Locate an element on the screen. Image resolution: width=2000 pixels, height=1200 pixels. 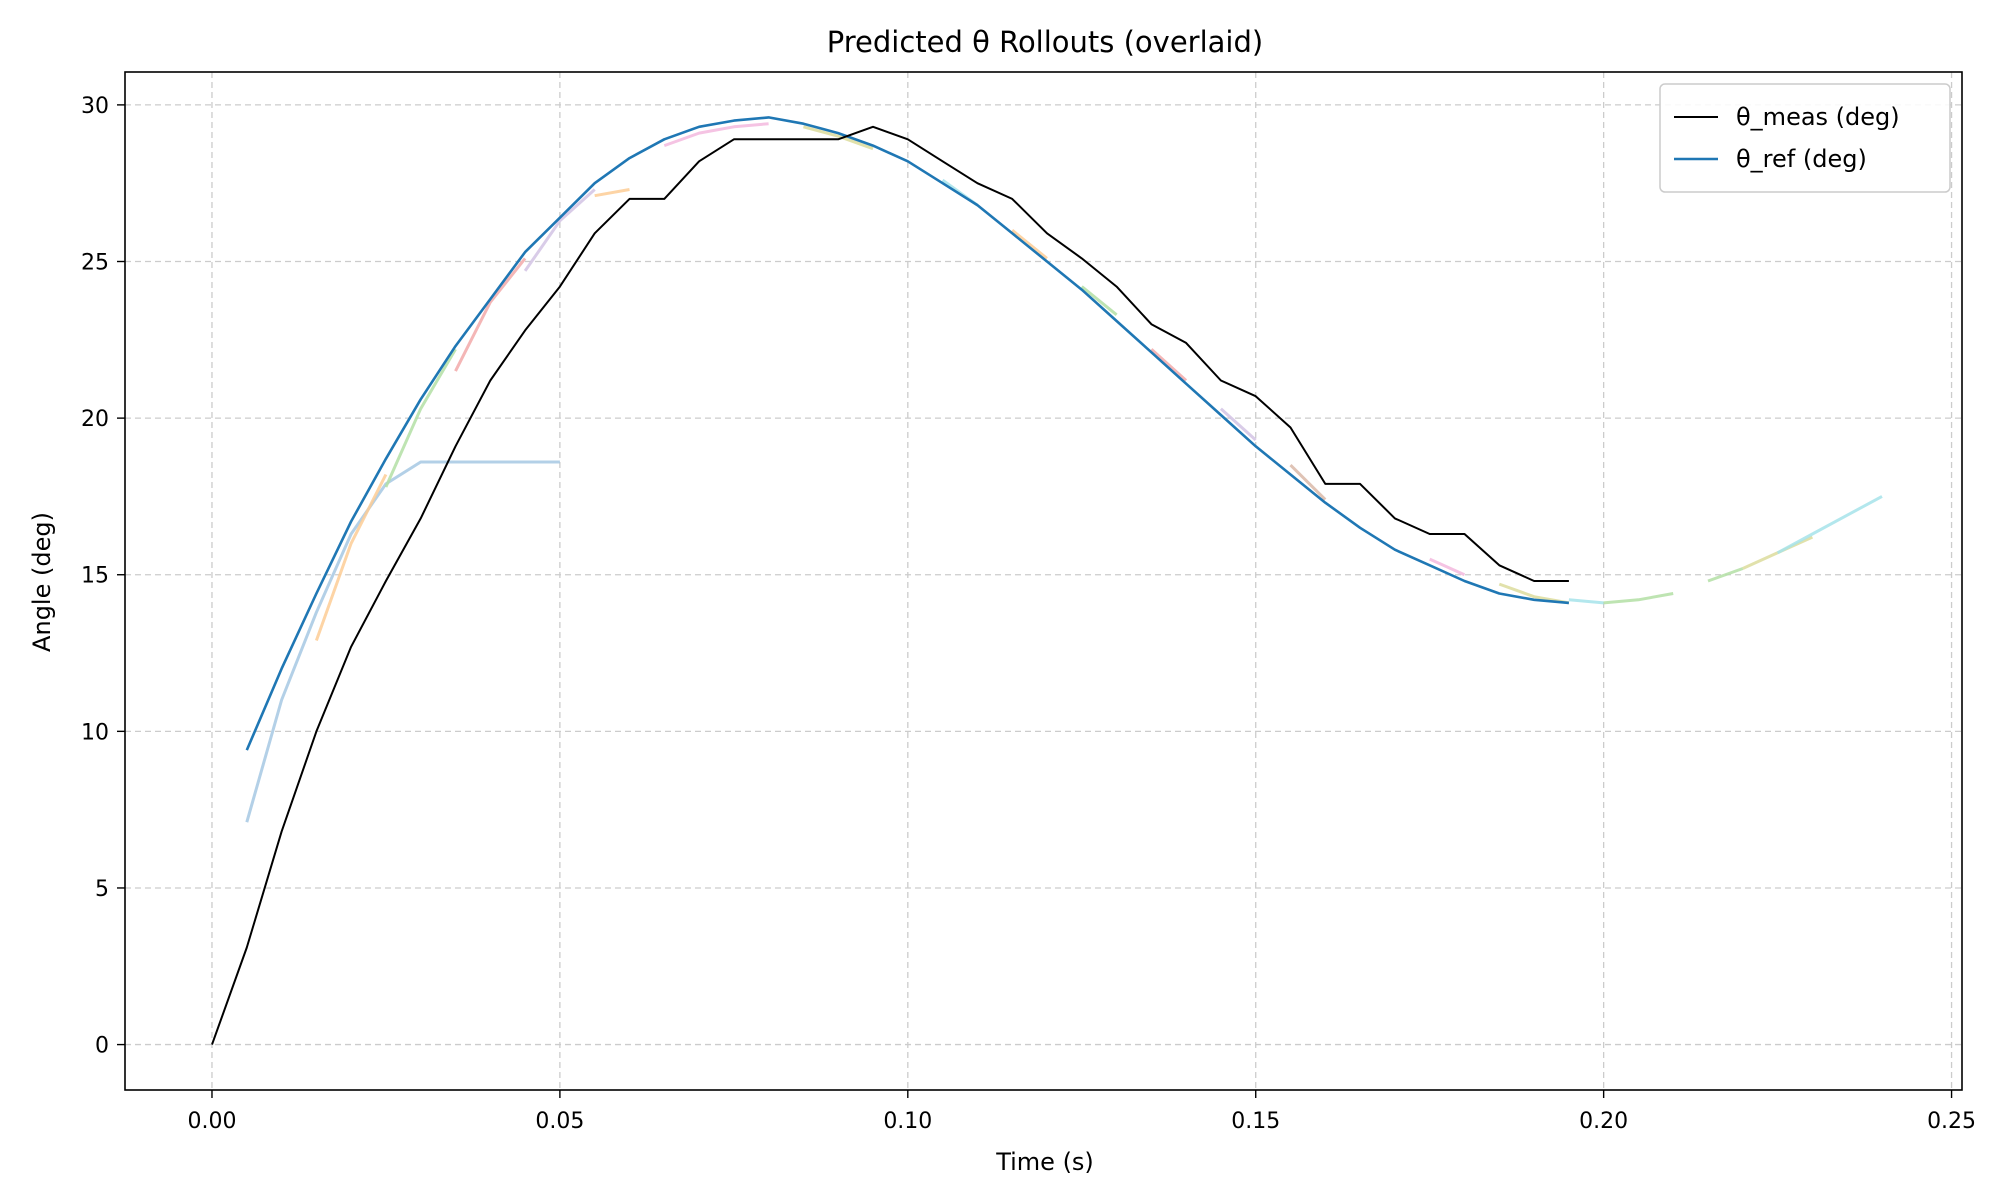
y-tick-label: 30 is located at coordinates (95, 106).